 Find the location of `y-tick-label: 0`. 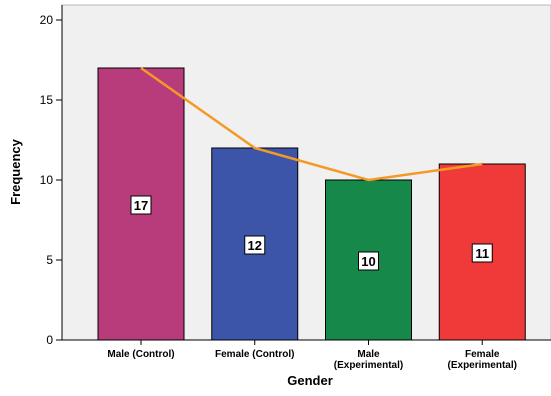

y-tick-label: 0 is located at coordinates (49, 340).